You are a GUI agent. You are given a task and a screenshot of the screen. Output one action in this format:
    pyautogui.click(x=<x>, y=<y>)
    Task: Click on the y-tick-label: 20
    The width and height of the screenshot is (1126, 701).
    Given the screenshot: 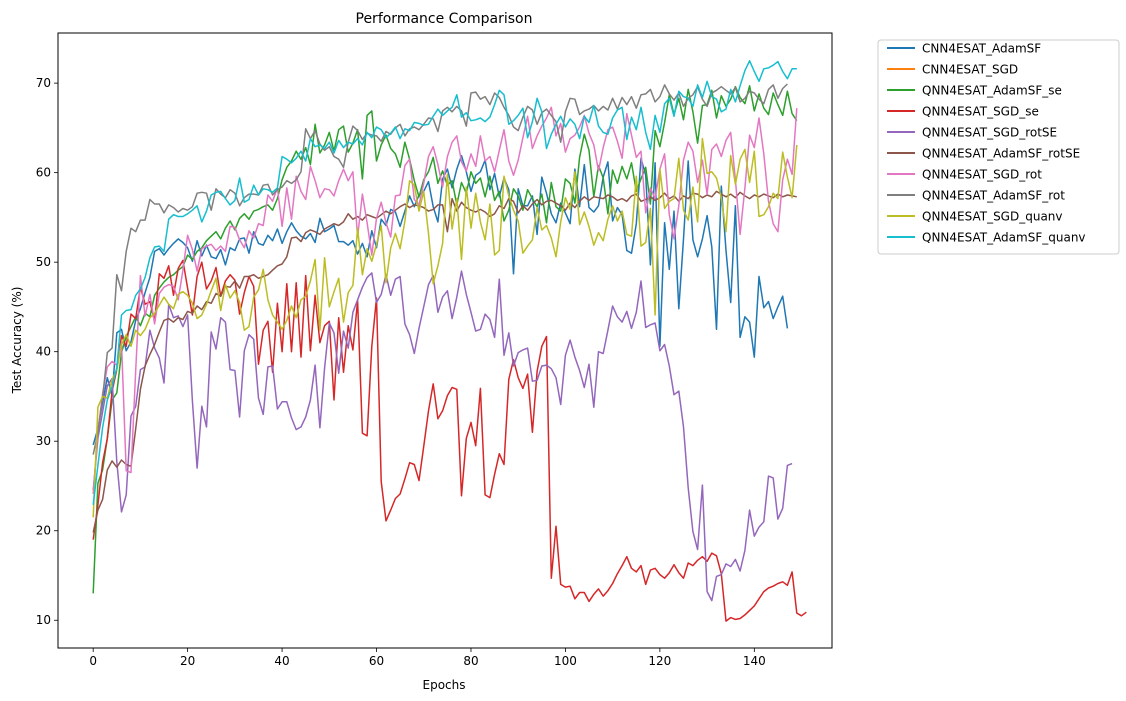 What is the action you would take?
    pyautogui.click(x=43, y=531)
    